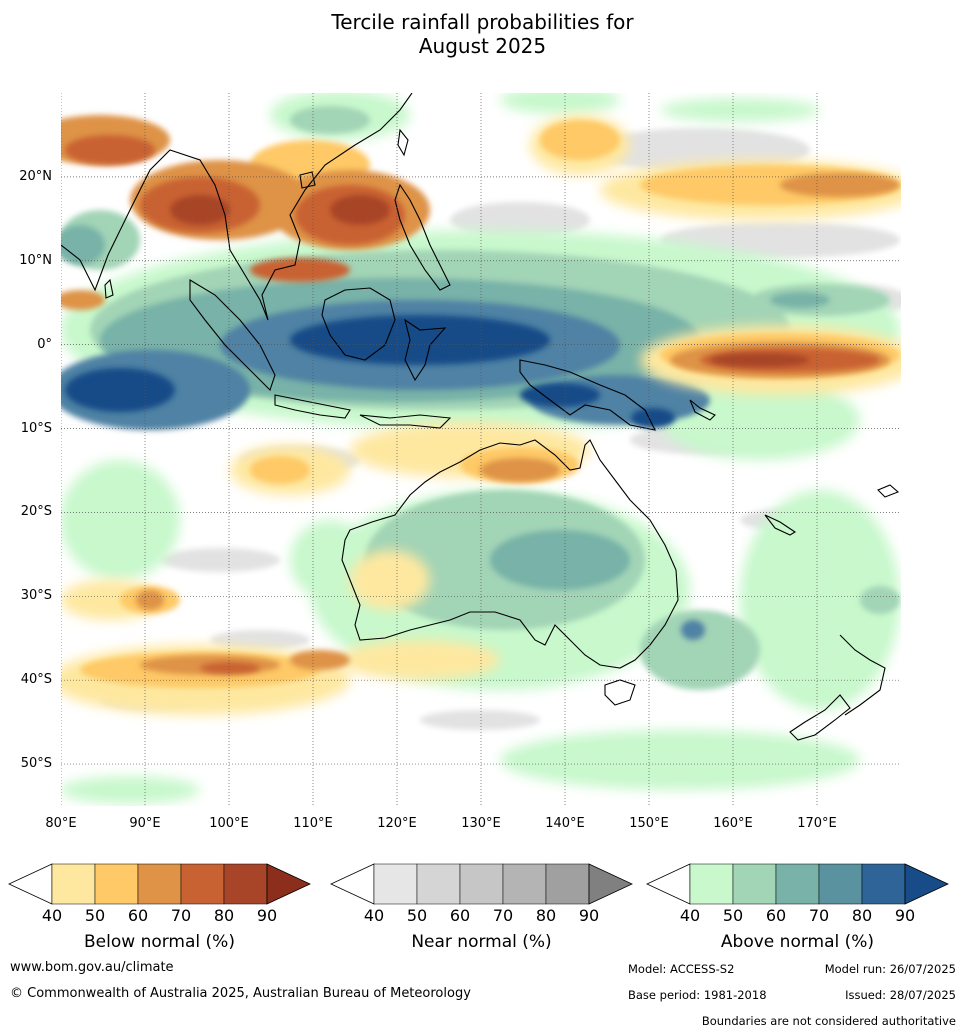  Describe the element at coordinates (313, 823) in the screenshot. I see `longitude-label: 110°E` at that location.